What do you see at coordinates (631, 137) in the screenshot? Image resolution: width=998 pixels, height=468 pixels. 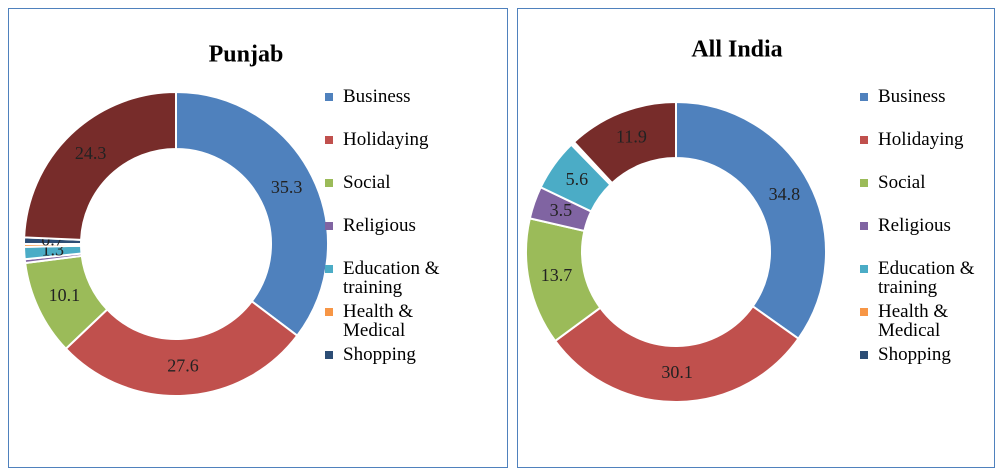 I see `data-label: 11.9` at bounding box center [631, 137].